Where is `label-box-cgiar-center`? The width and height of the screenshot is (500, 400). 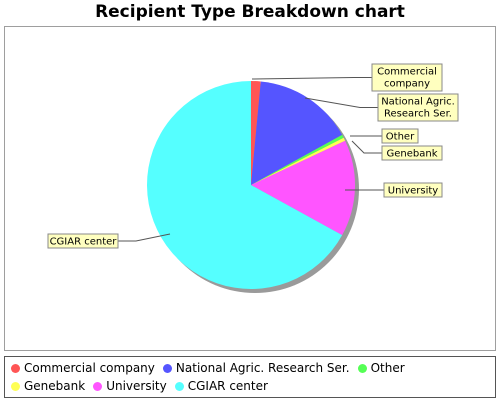
label-box-cgiar-center is located at coordinates (83, 241).